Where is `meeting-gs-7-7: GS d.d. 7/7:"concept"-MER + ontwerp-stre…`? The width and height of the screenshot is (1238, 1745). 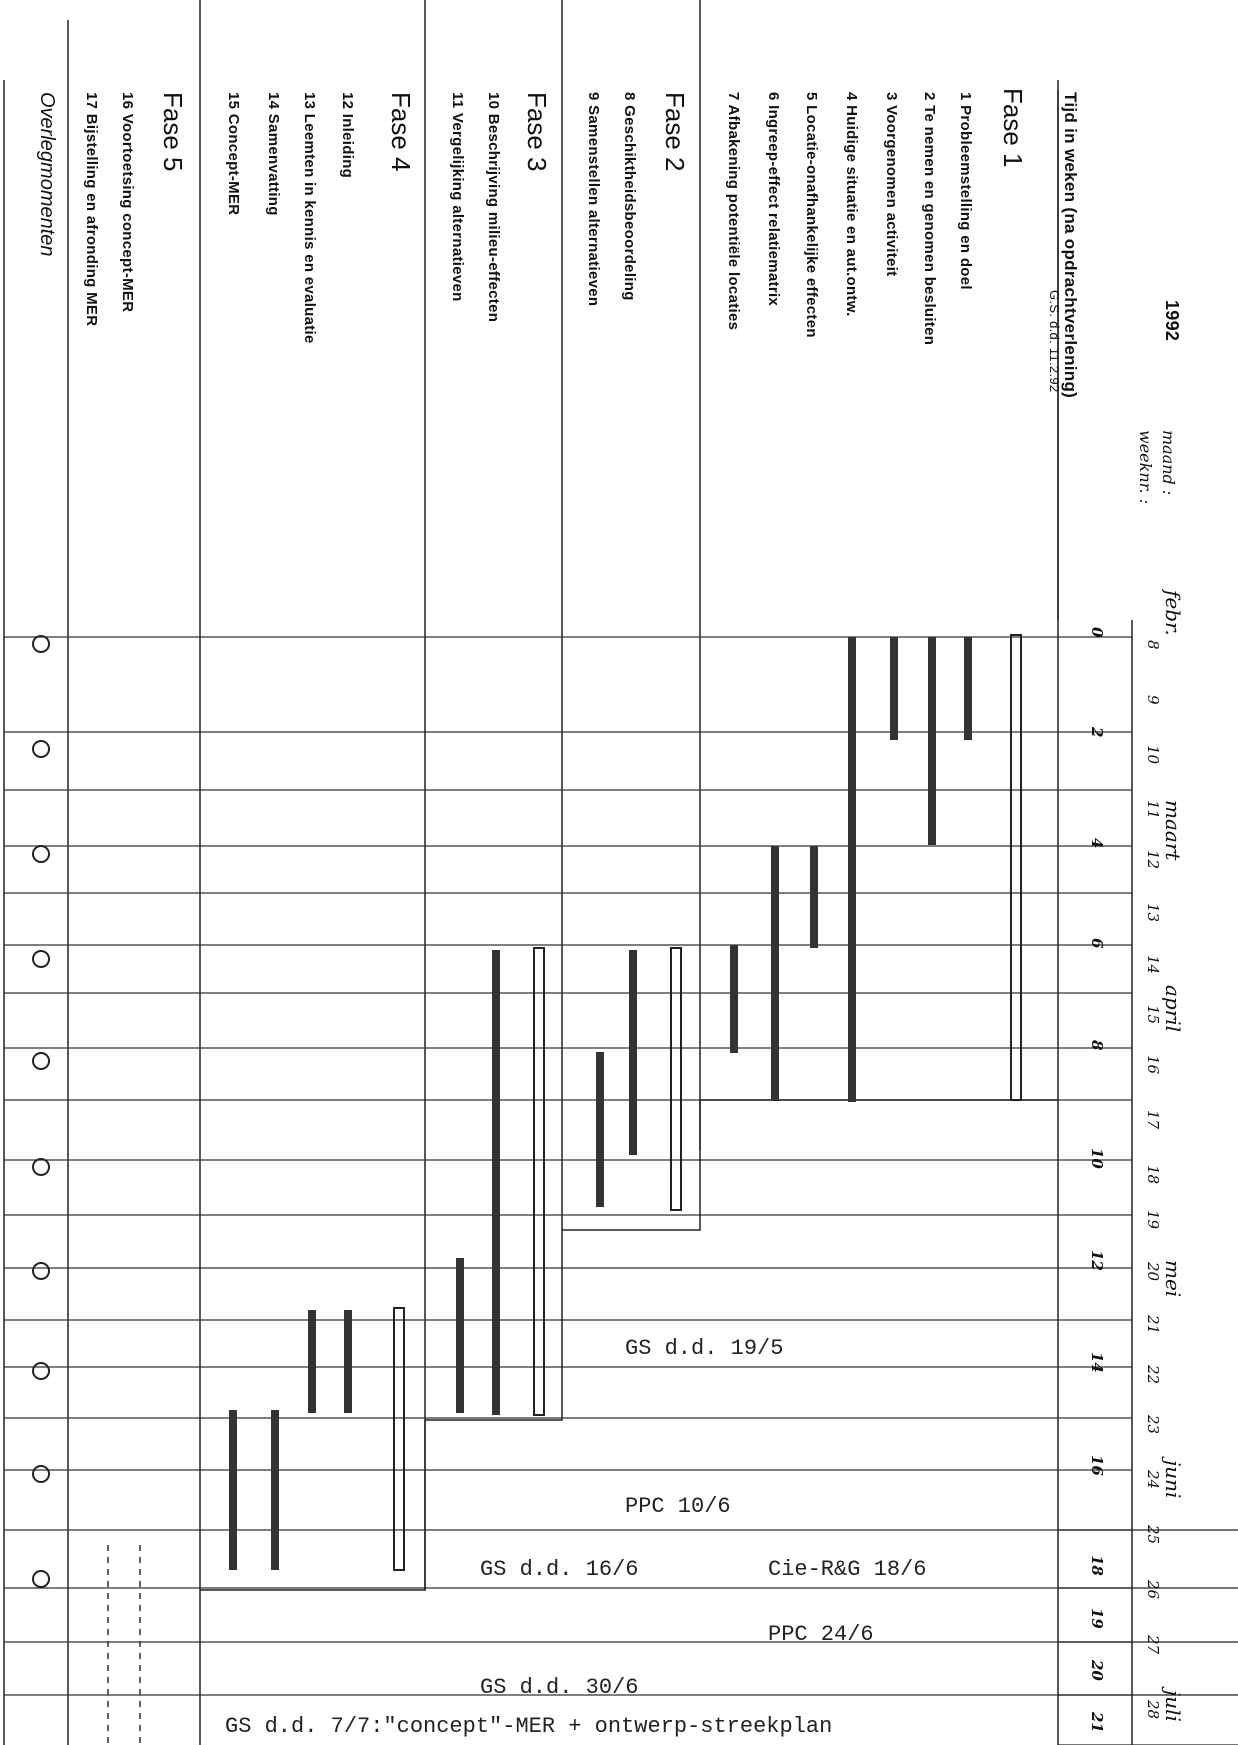
meeting-gs-7-7: GS d.d. 7/7:"concept"-MER + ontwerp-stre… is located at coordinates (529, 1726).